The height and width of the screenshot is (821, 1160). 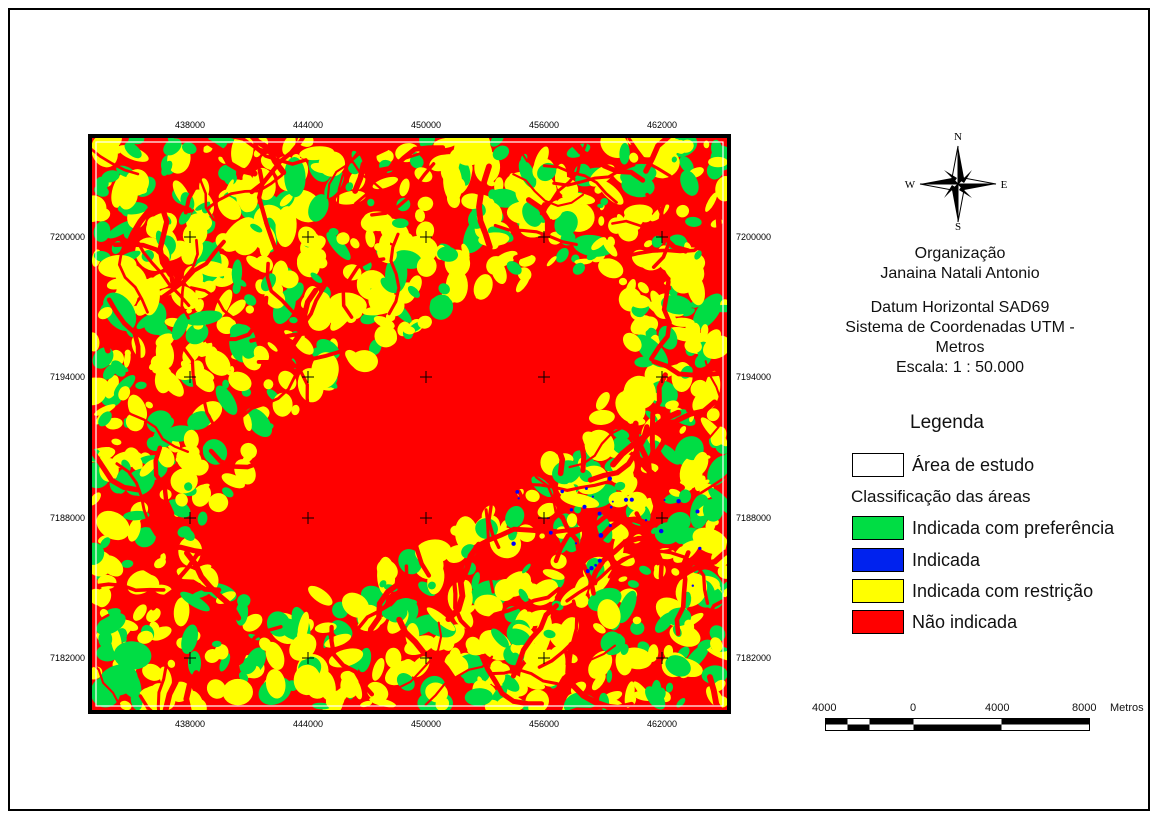 What do you see at coordinates (947, 422) in the screenshot?
I see `legend-title: Legenda` at bounding box center [947, 422].